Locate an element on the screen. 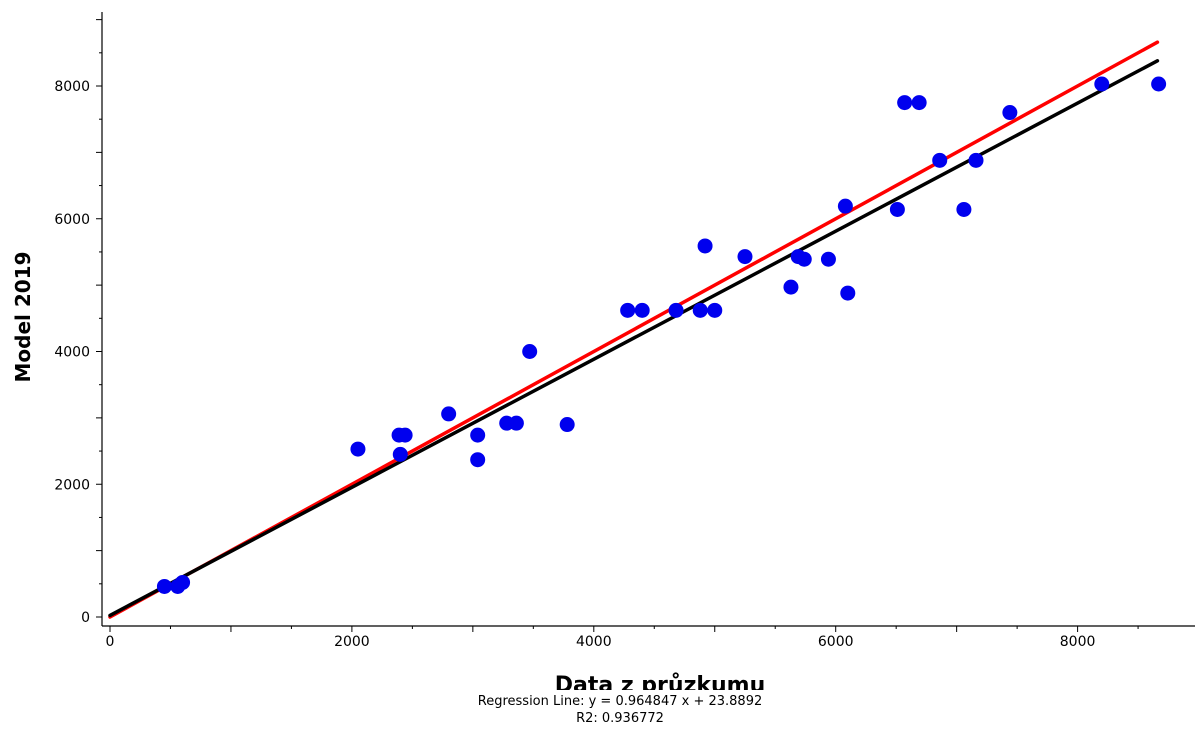  y-tick-label: 2000 is located at coordinates (72, 485).